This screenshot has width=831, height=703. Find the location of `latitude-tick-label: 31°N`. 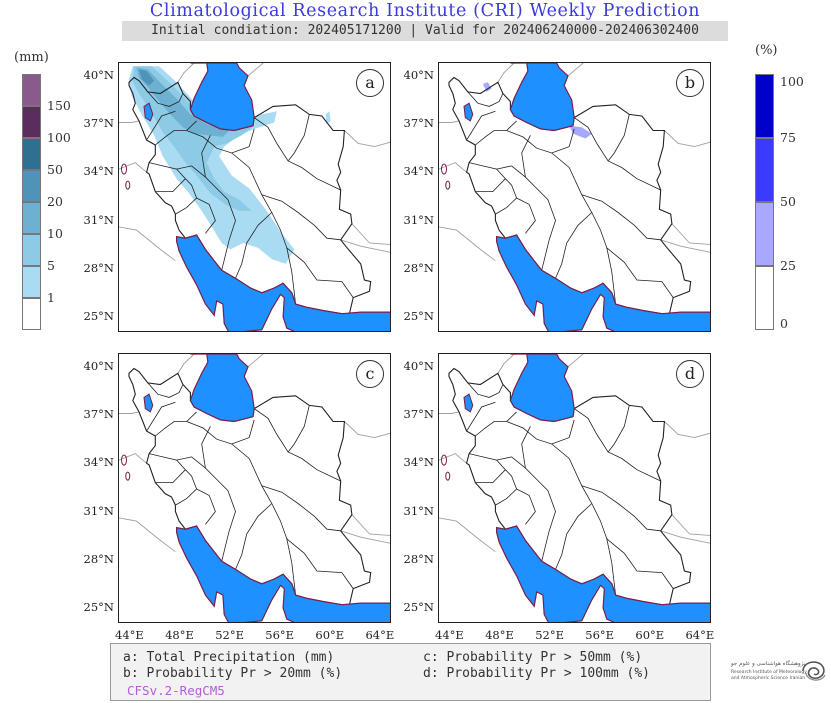

latitude-tick-label: 31°N is located at coordinates (98, 510).